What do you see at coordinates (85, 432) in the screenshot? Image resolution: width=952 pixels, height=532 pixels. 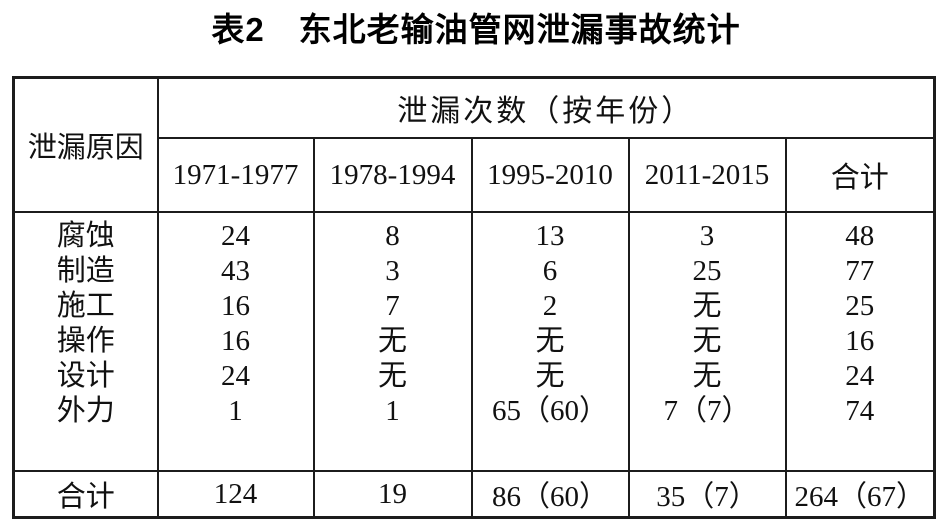 I see `row-label: 外力` at bounding box center [85, 432].